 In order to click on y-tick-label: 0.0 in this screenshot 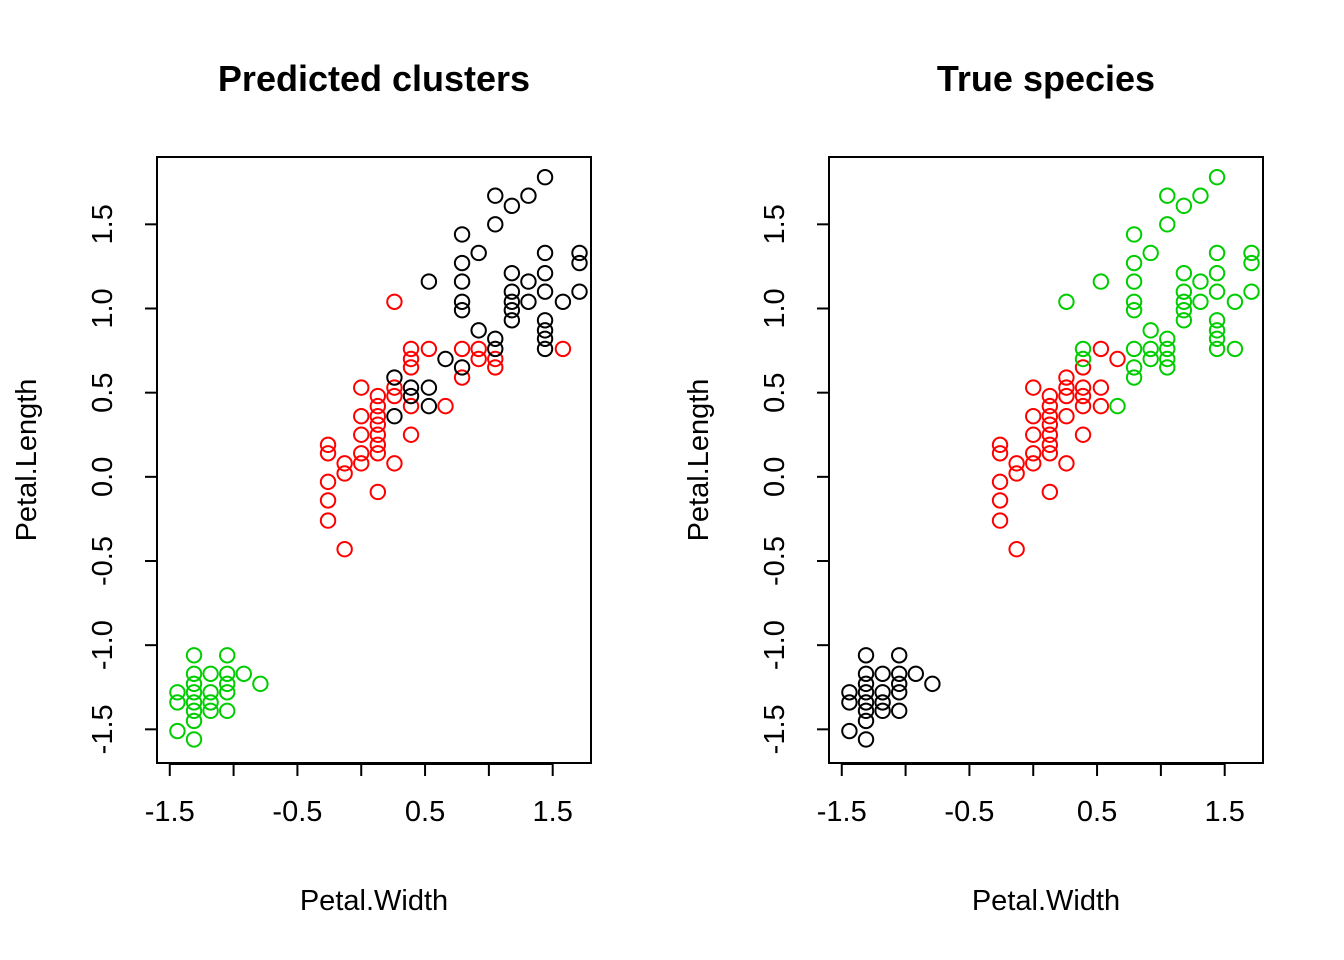, I will do `click(103, 477)`.